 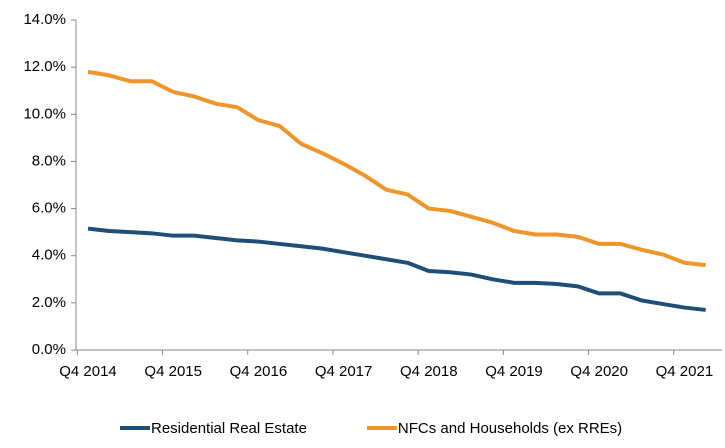 What do you see at coordinates (259, 371) in the screenshot?
I see `x-tick-label: Q4 2016` at bounding box center [259, 371].